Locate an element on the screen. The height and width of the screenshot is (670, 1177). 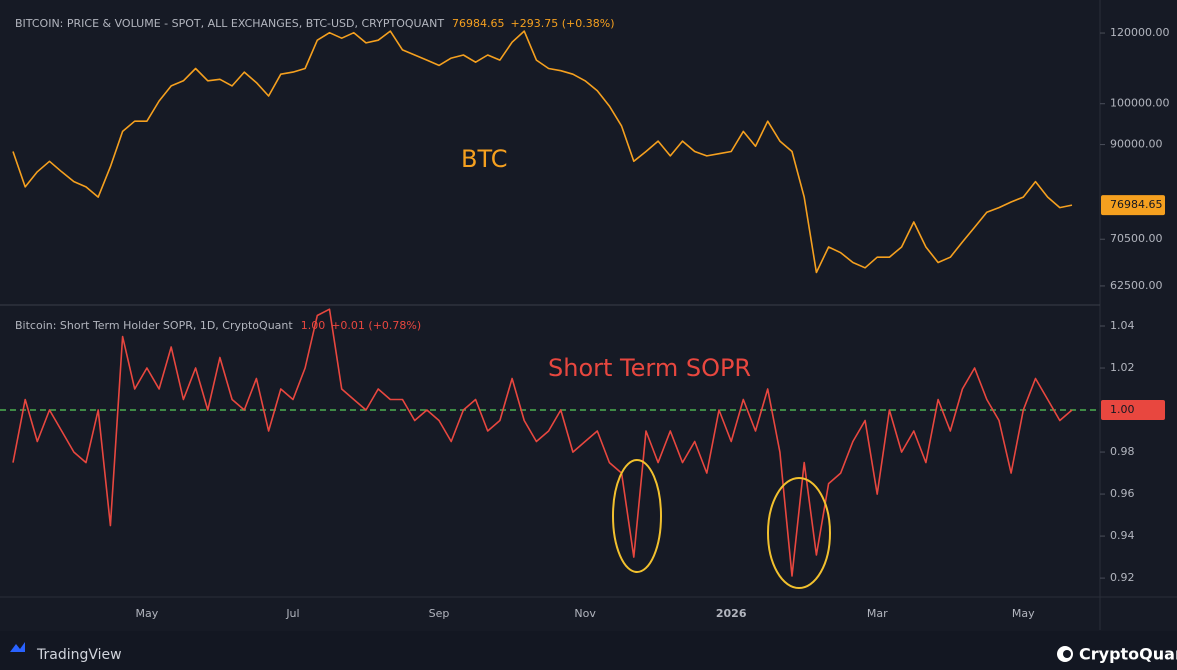
y-tick-label: 1.02 is located at coordinates (1122, 367).